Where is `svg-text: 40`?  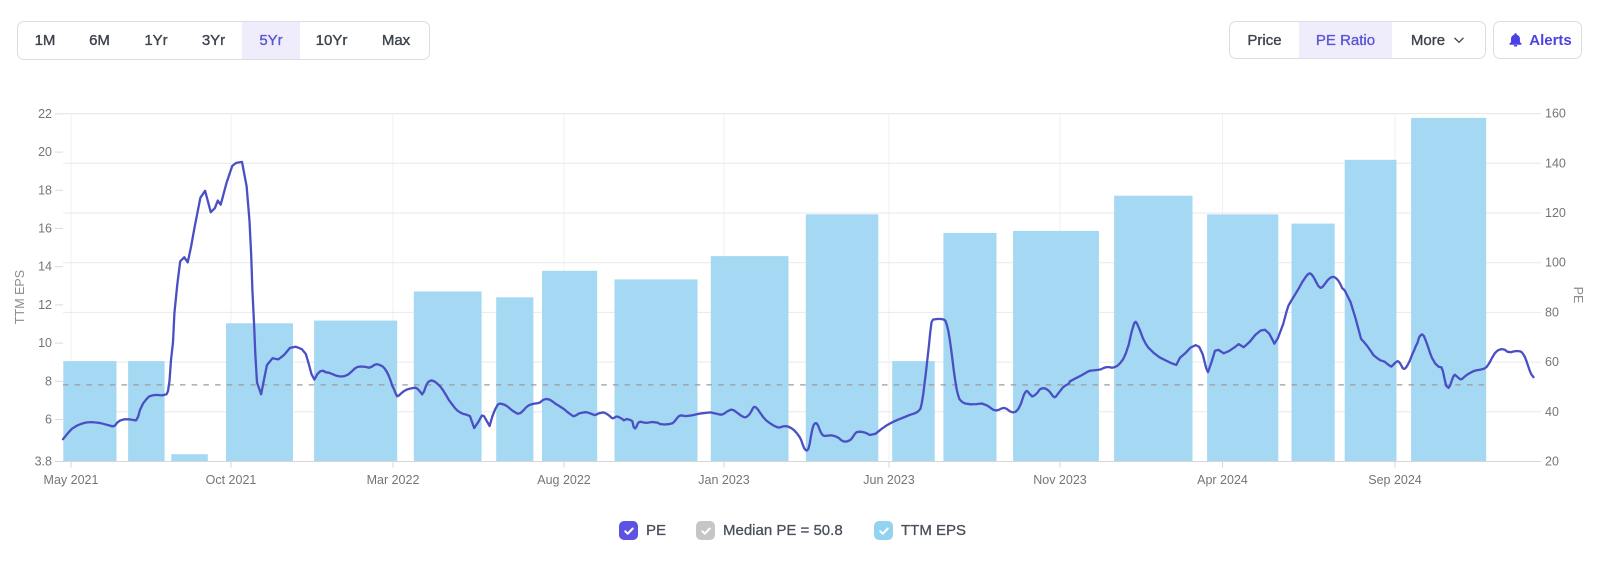
svg-text: 40 is located at coordinates (1552, 412).